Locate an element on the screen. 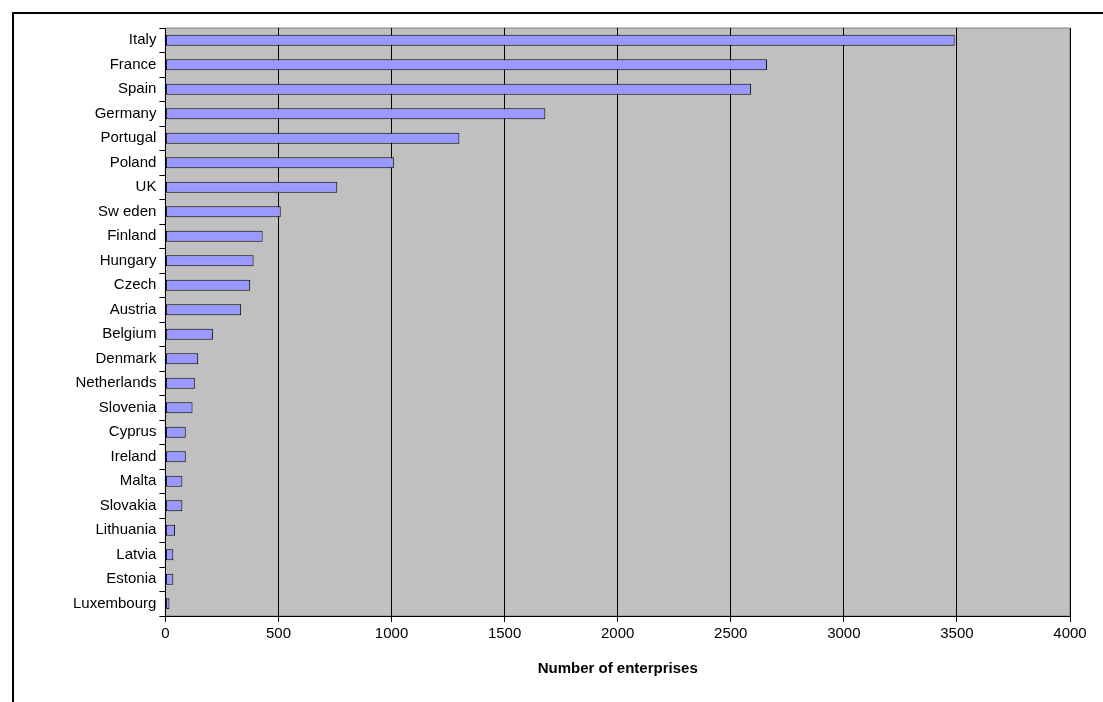 This screenshot has height=702, width=1103. y-tick-label: UK is located at coordinates (146, 186).